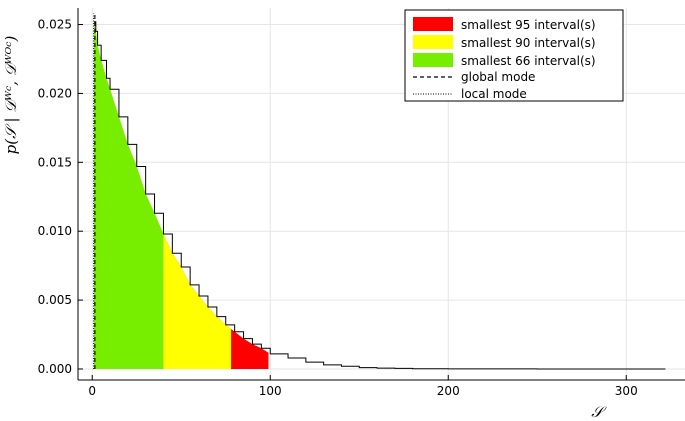  I want to click on x-tick-label: 200, so click(448, 391).